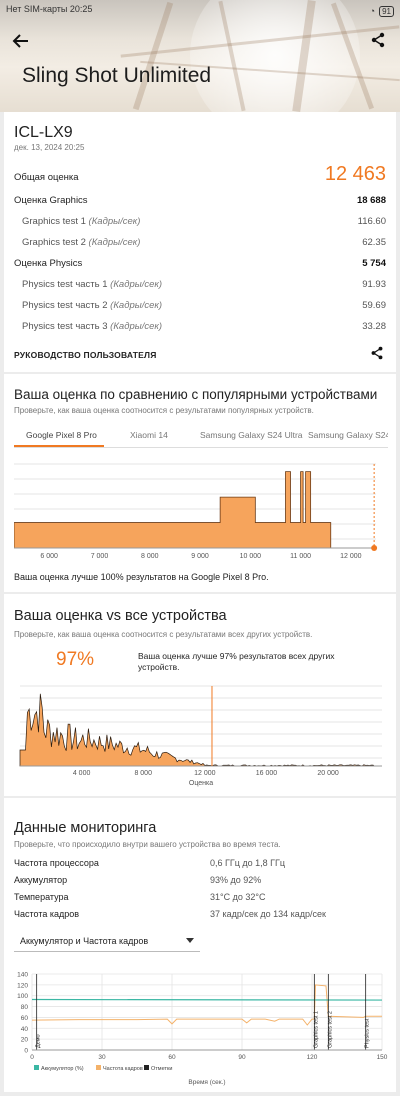  Describe the element at coordinates (136, 326) in the screenshot. I see `physics-test-3-unit: (Кадры/сек)` at that location.